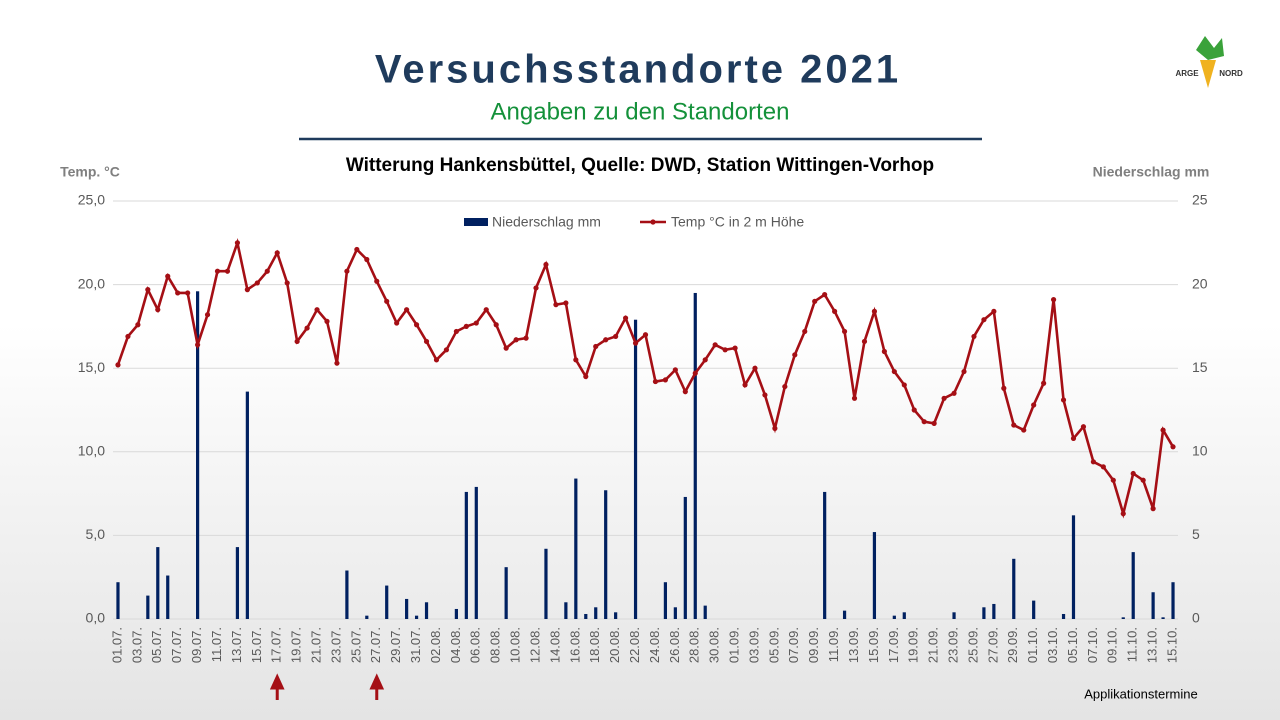 This screenshot has width=1280, height=720. Describe the element at coordinates (1231, 73) in the screenshot. I see `logo-text: NORD` at that location.